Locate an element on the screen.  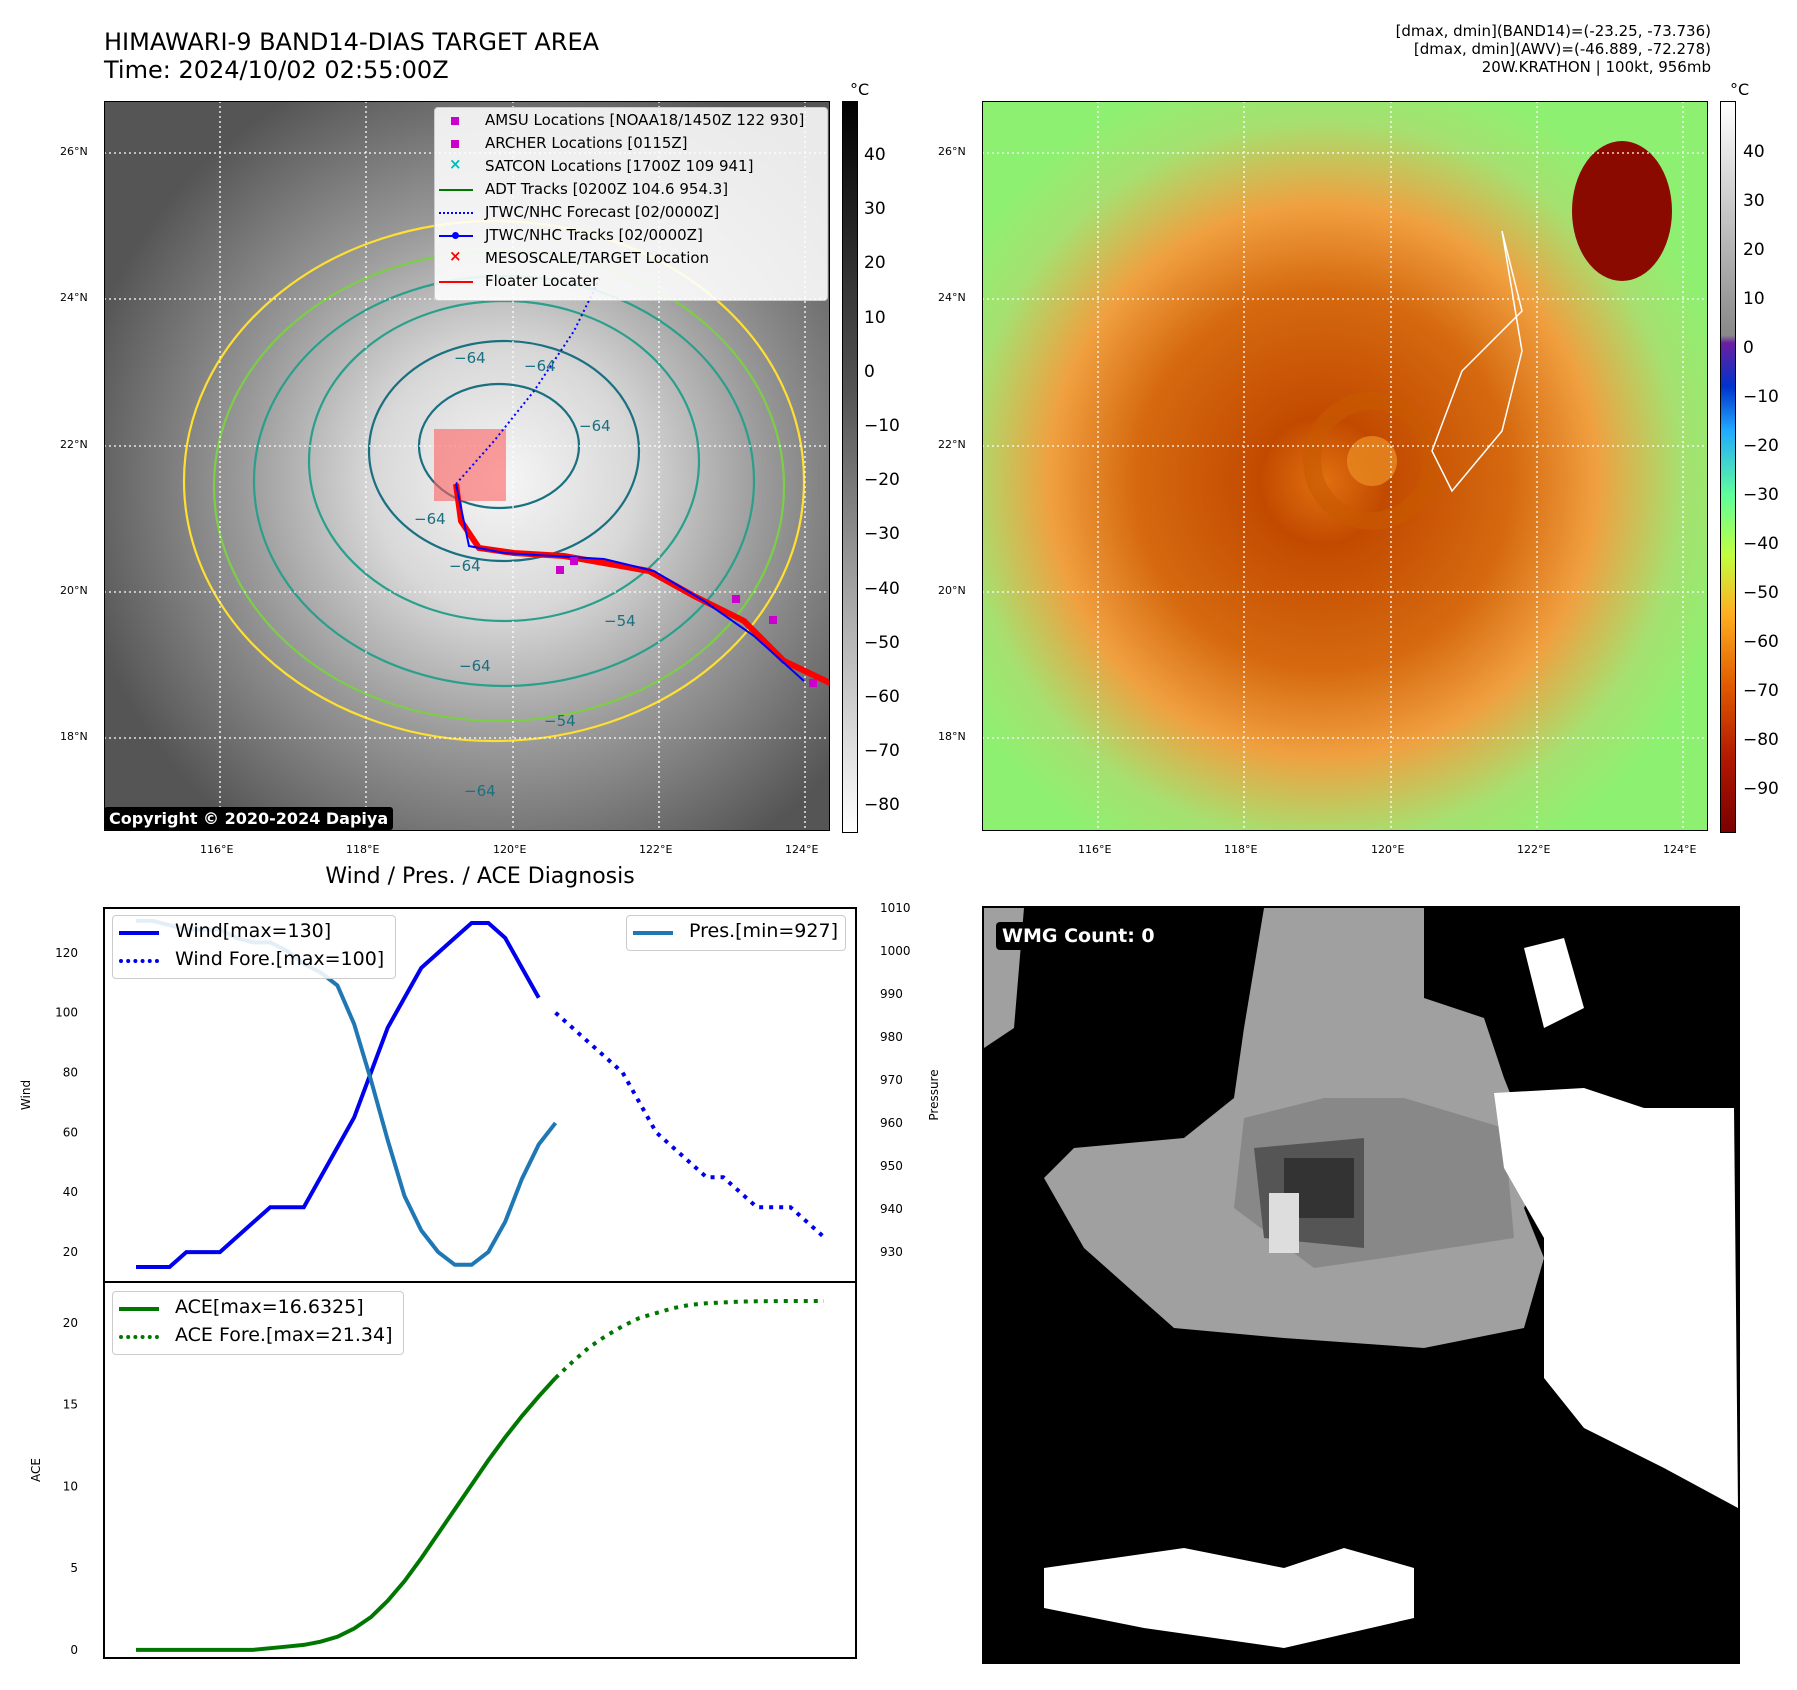
pres-tick: 930 is located at coordinates (891, 1252).